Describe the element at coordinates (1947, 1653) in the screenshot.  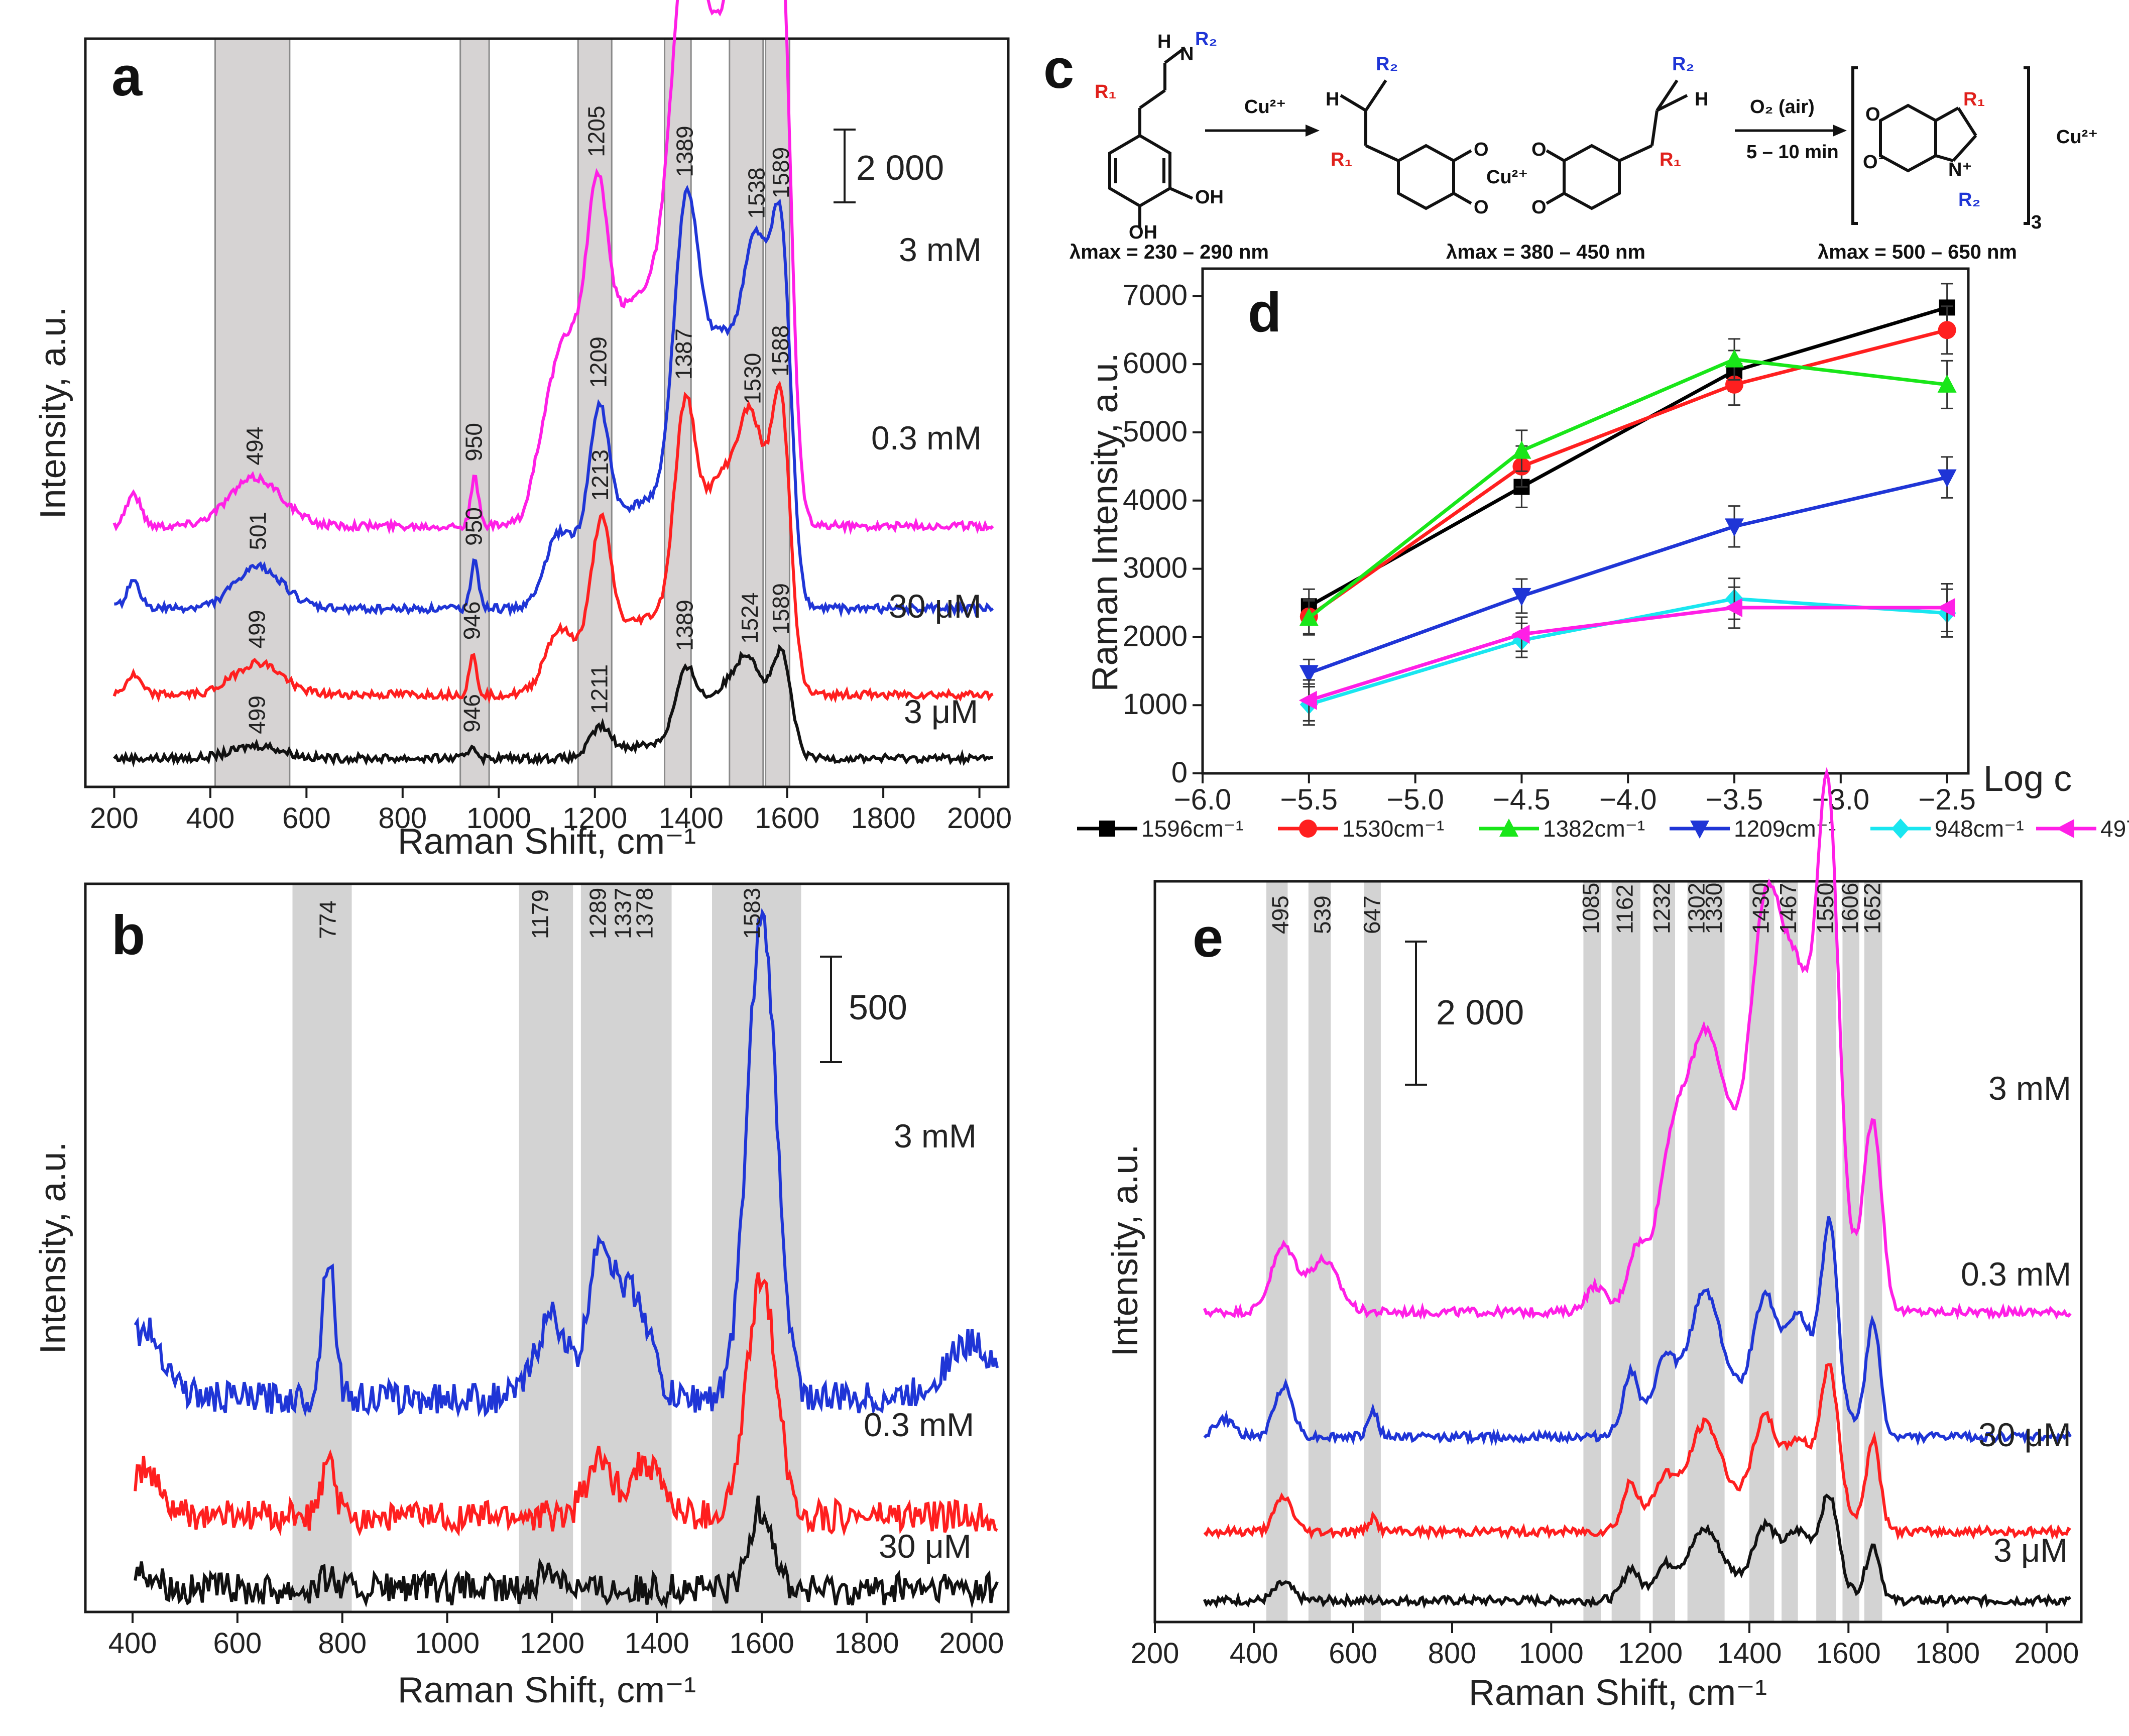
I see `e-xtick-label-8: 1800` at that location.